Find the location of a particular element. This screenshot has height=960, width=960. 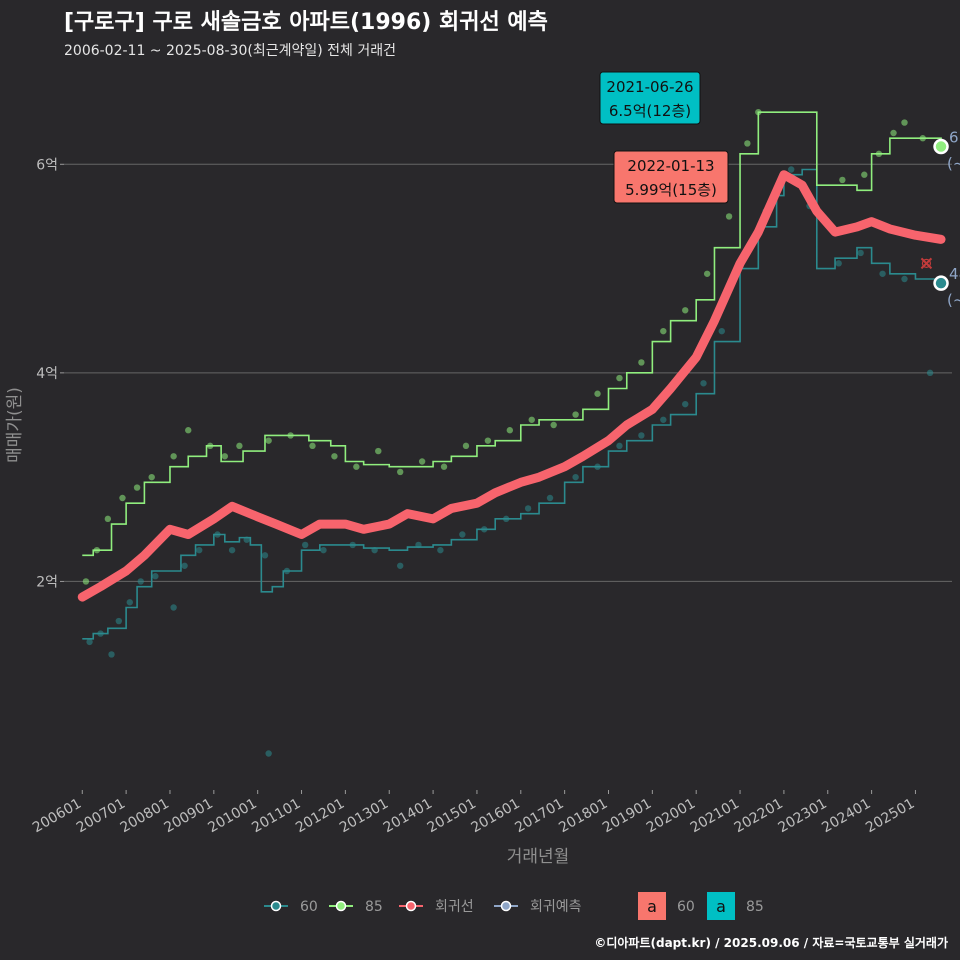

chart-subtitle: 2006-02-11 ~ 2025-08-30(최근계약일) 전체 거래건 is located at coordinates (230, 51).